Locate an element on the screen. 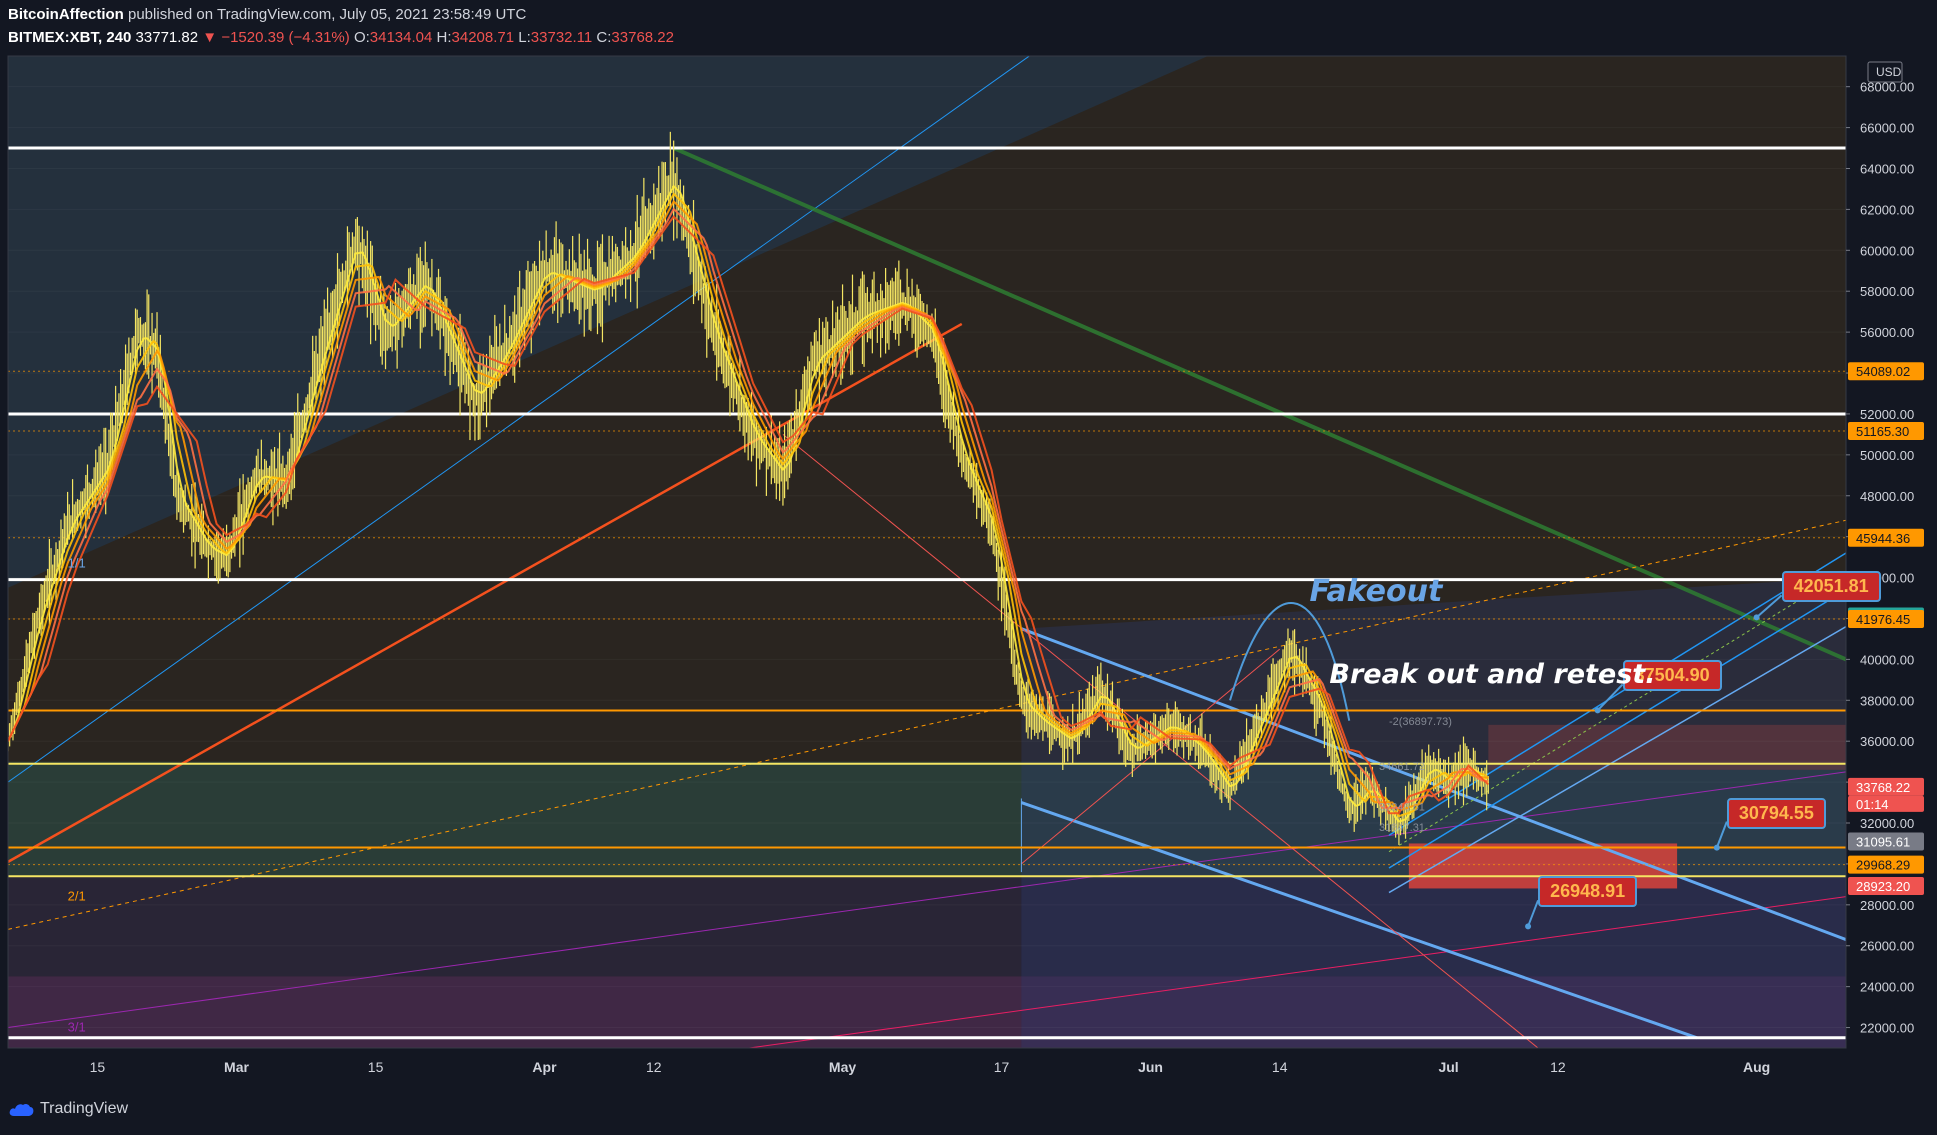 This screenshot has width=1937, height=1135. channel-level-label: 31847.31 is located at coordinates (1402, 828).